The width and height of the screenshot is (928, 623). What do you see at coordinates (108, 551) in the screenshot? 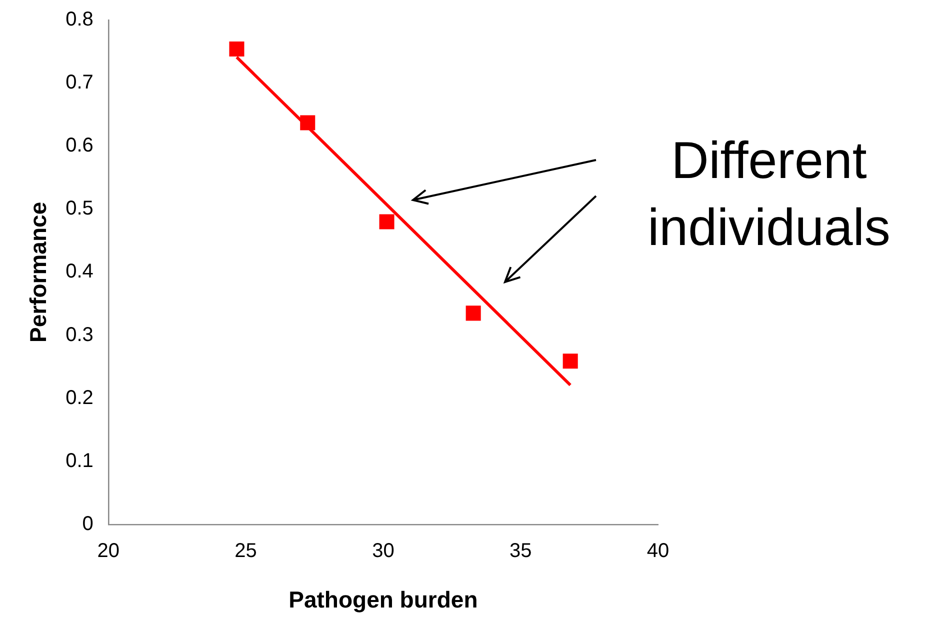
I see `x-tick-label: 20` at bounding box center [108, 551].